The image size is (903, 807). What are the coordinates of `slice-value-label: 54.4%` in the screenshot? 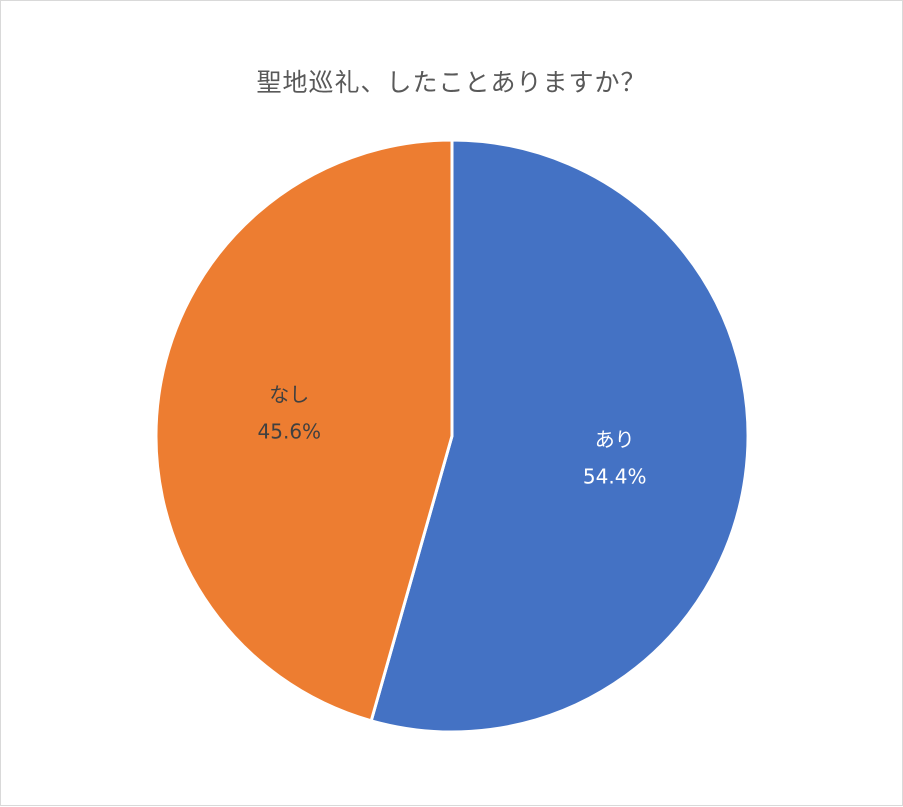 It's located at (615, 477).